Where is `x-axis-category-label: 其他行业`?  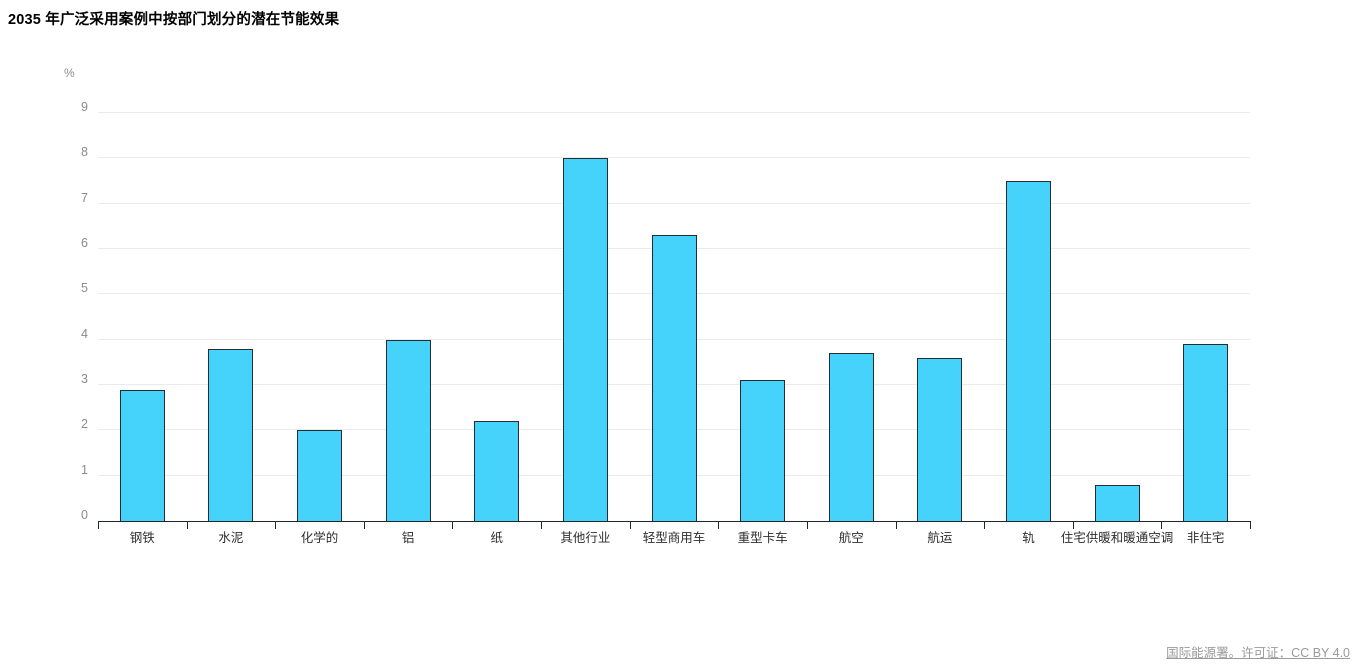 x-axis-category-label: 其他行业 is located at coordinates (585, 538).